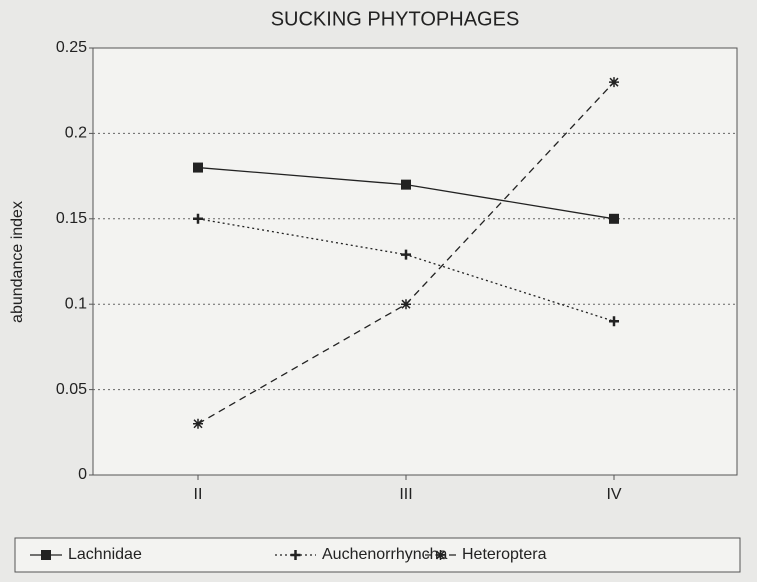  Describe the element at coordinates (17, 262) in the screenshot. I see `y-axis-label: abundance index` at that location.